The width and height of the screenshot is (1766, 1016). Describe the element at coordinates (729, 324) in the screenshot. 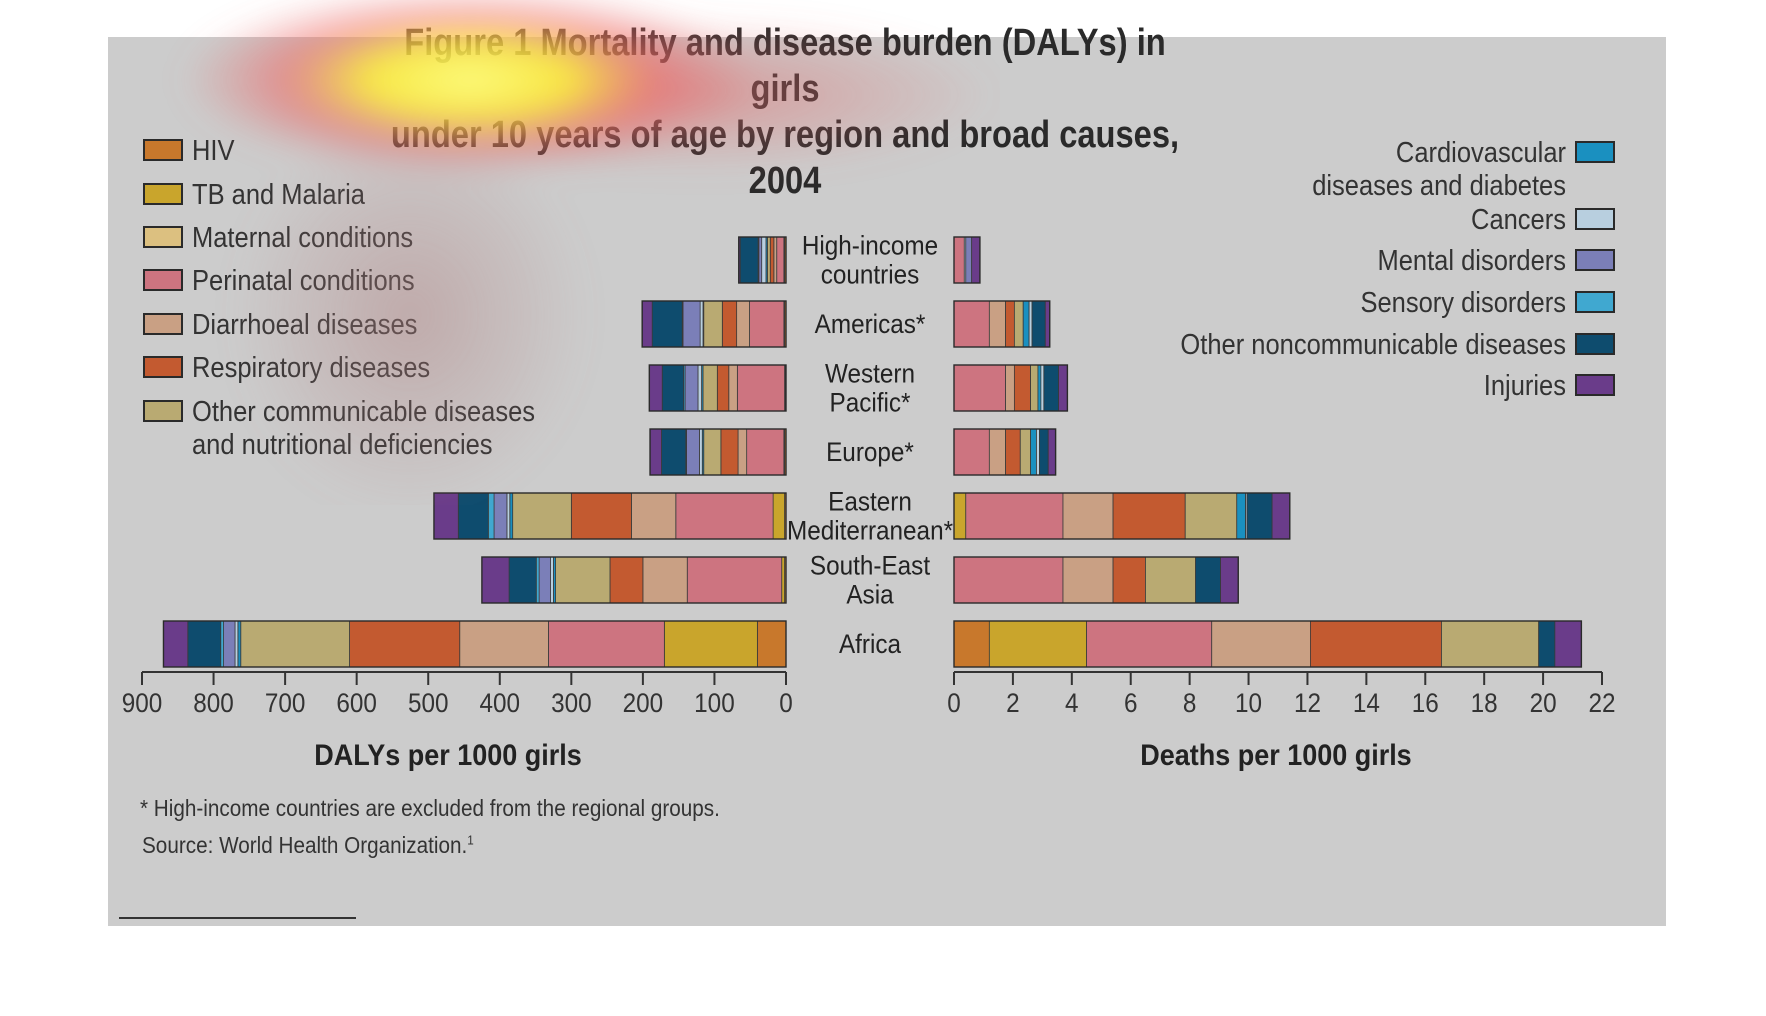

I see `dalys-bar-americas-respiratory` at that location.